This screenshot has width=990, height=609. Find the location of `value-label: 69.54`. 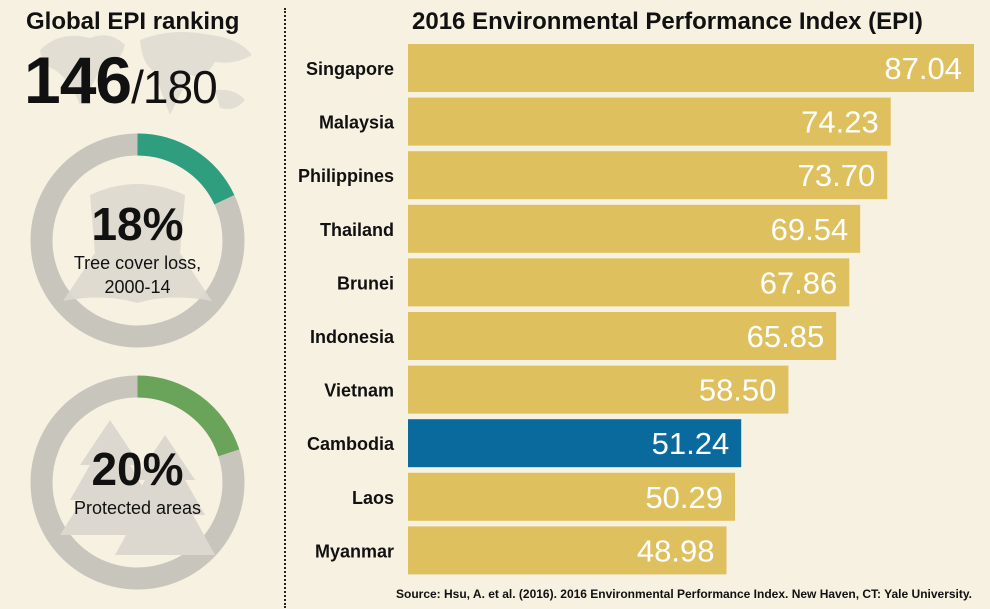

value-label: 69.54 is located at coordinates (810, 229).